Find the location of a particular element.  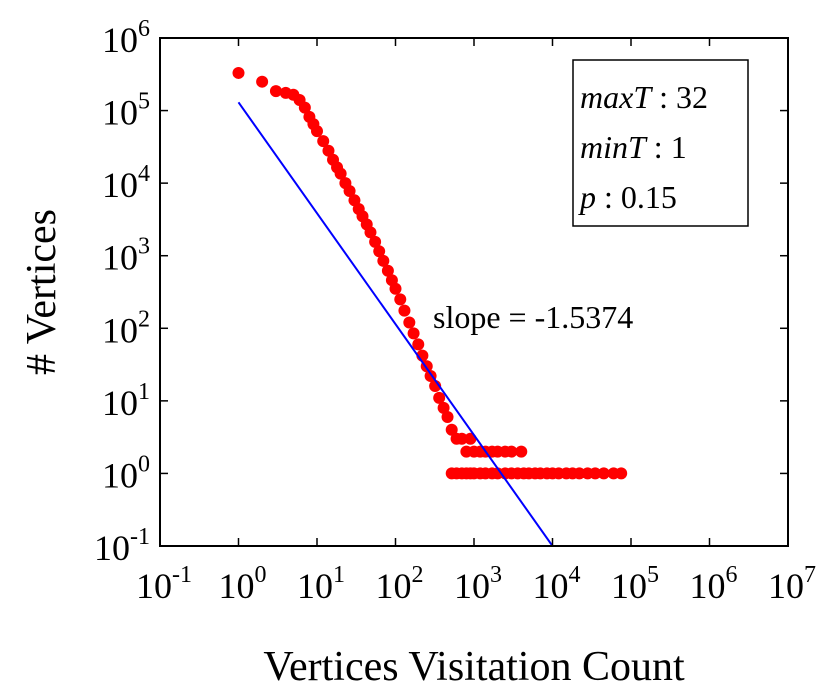

y-tick-label: 10³ is located at coordinates (126, 256).